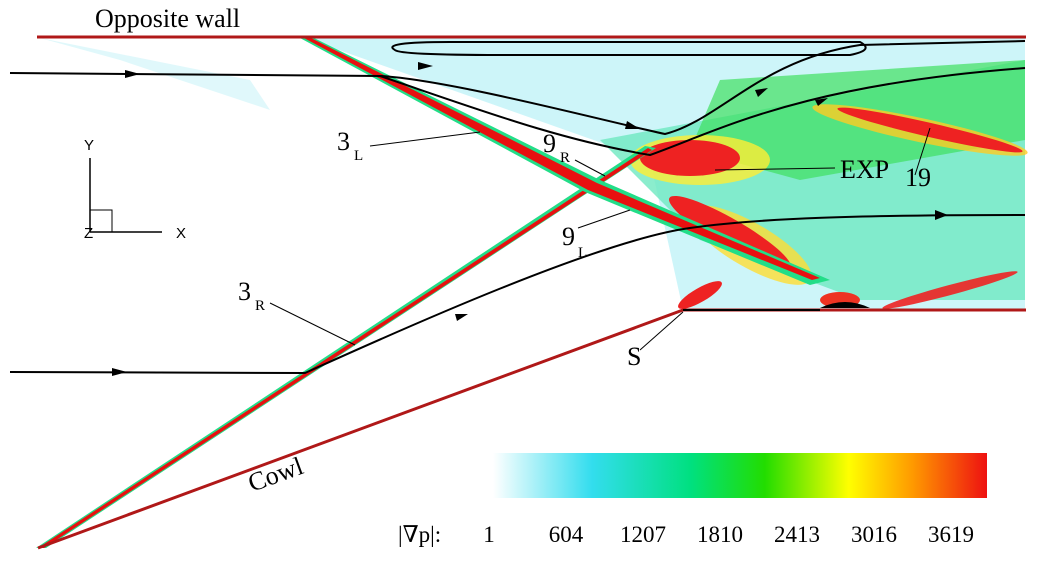  I want to click on shock-9l: 9, so click(568, 236).